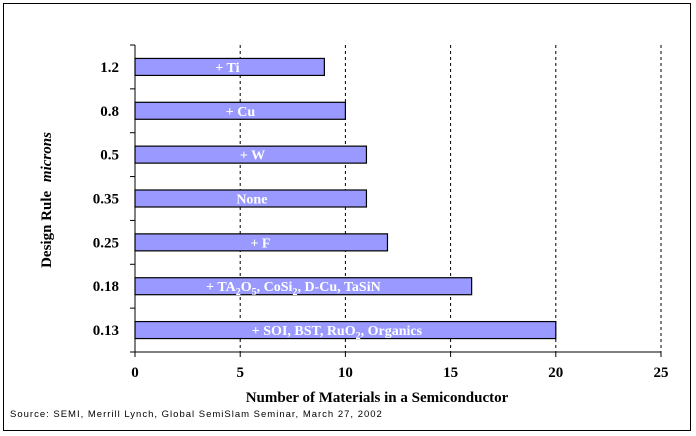 The width and height of the screenshot is (696, 436). Describe the element at coordinates (47, 229) in the screenshot. I see `y-axis-title-text: Design Rule` at that location.